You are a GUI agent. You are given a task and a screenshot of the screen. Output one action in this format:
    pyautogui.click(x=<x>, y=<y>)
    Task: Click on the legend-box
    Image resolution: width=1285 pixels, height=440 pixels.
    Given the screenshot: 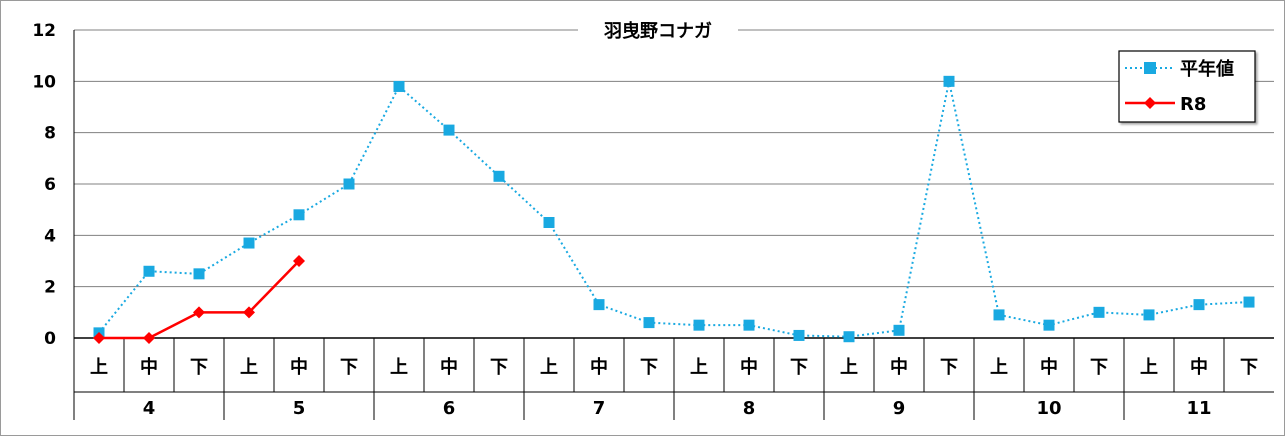 What is the action you would take?
    pyautogui.click(x=1187, y=86)
    